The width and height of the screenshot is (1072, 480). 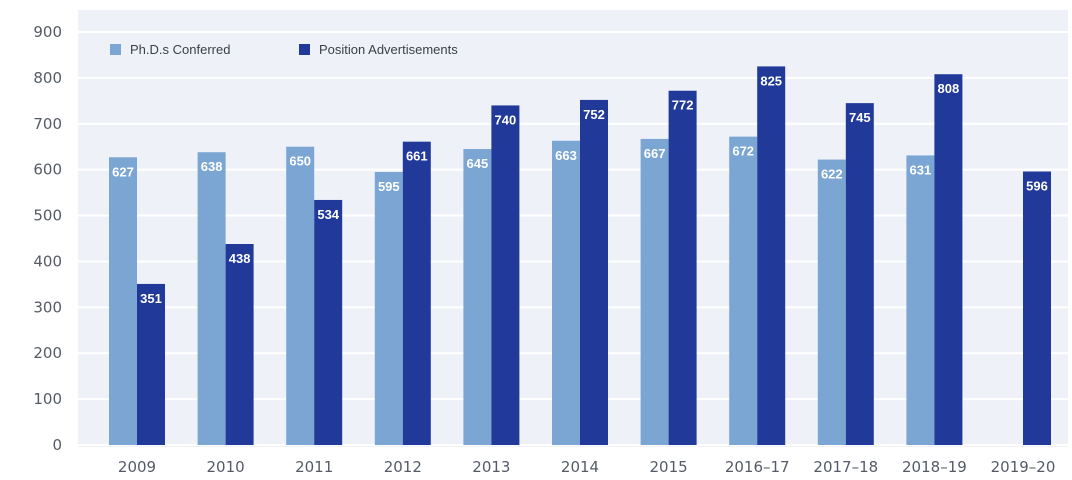 I want to click on y-tick-label: 300, so click(x=47, y=307).